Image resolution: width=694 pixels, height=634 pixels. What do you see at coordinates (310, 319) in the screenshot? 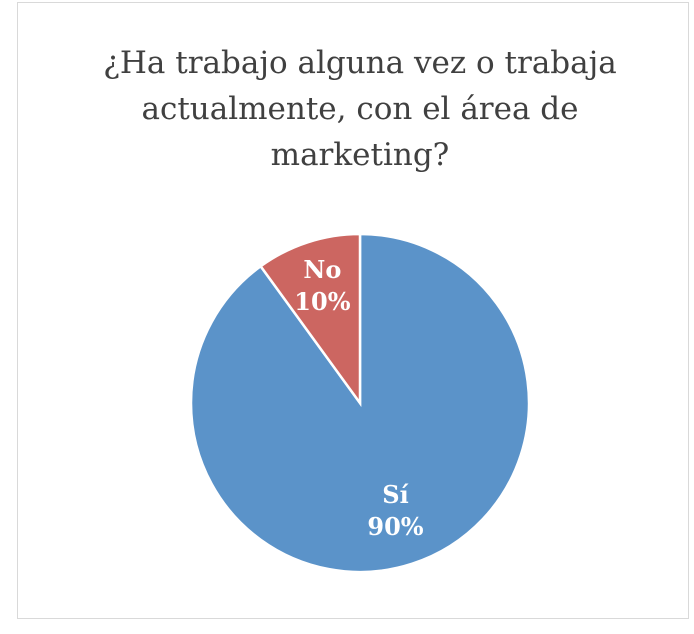
I see `pie-slice` at bounding box center [310, 319].